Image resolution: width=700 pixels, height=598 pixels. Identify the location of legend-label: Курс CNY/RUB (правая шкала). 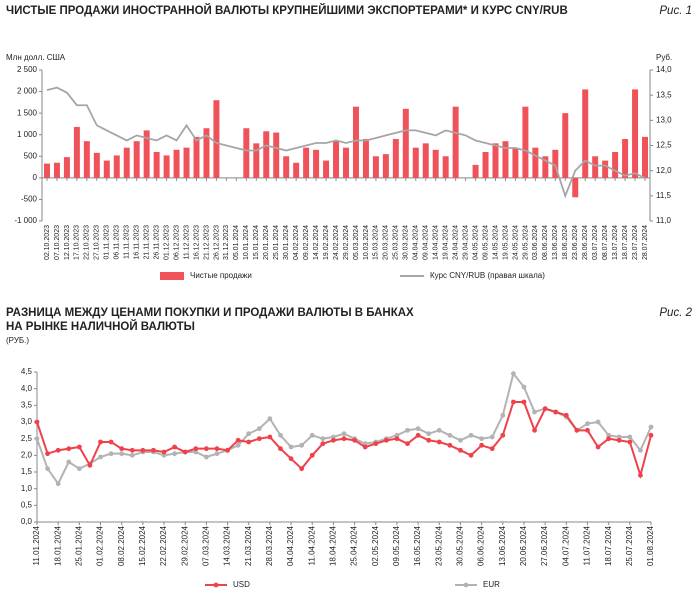
(487, 275).